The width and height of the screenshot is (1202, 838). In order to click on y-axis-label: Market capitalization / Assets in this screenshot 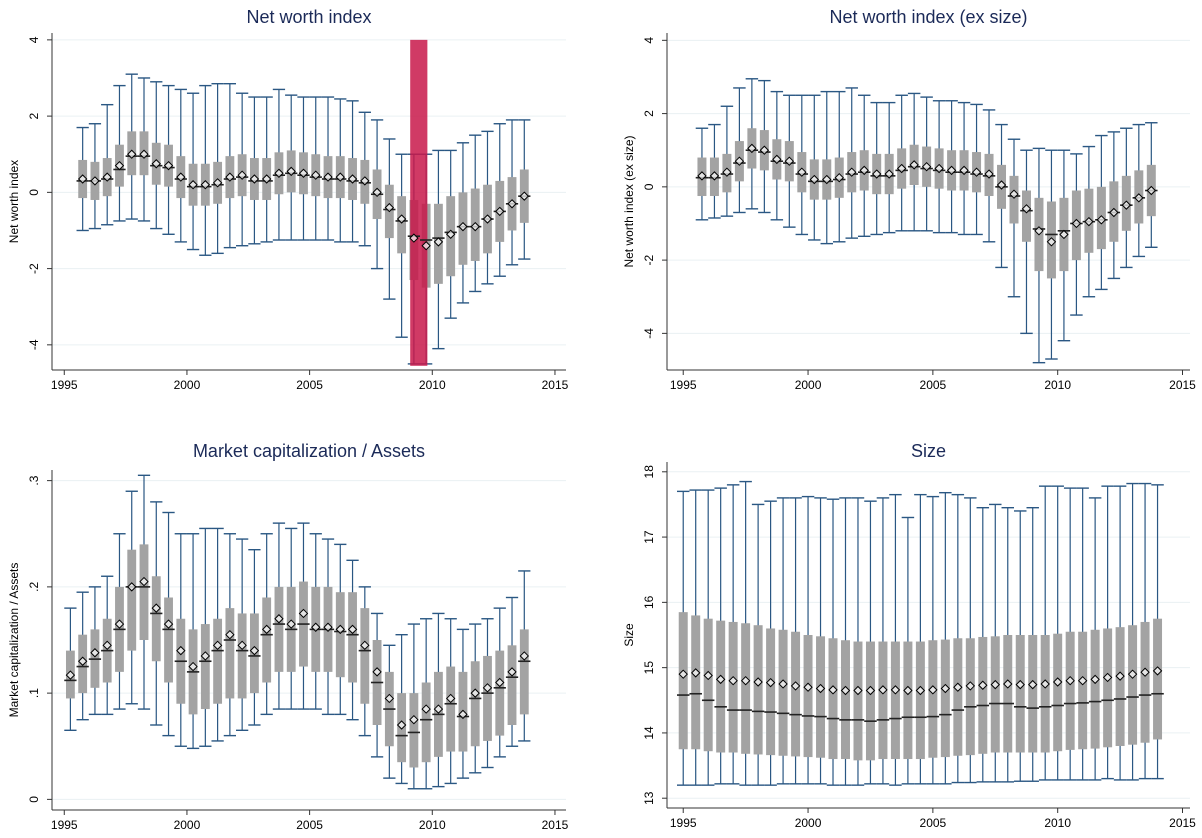, I will do `click(14, 640)`.